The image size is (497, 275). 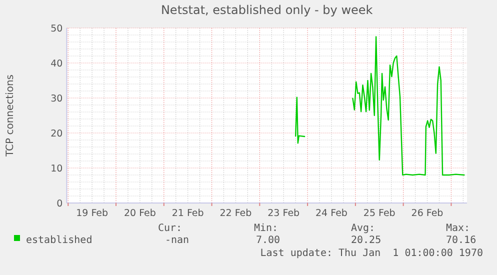 I want to click on x-tick-label: 26 Feb, so click(x=427, y=213).